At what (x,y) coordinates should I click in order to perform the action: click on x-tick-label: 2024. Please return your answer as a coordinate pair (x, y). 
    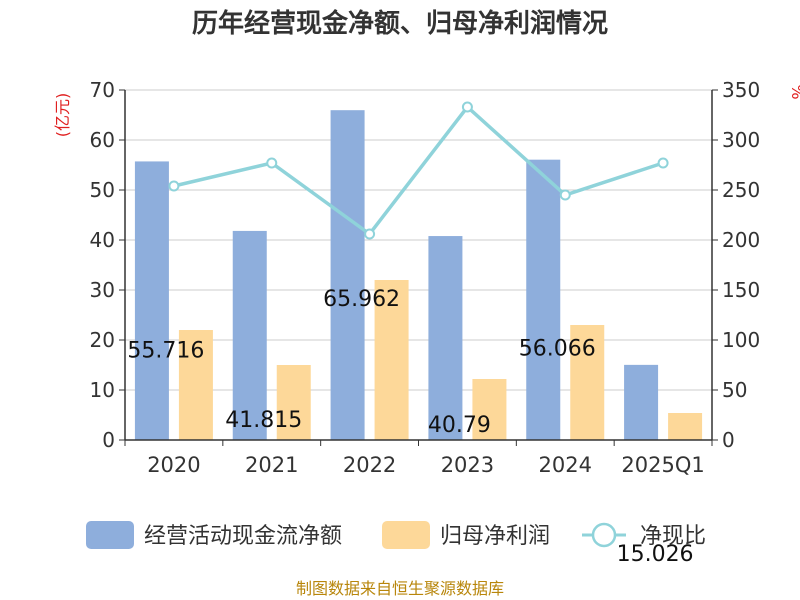
    Looking at the image, I should click on (565, 465).